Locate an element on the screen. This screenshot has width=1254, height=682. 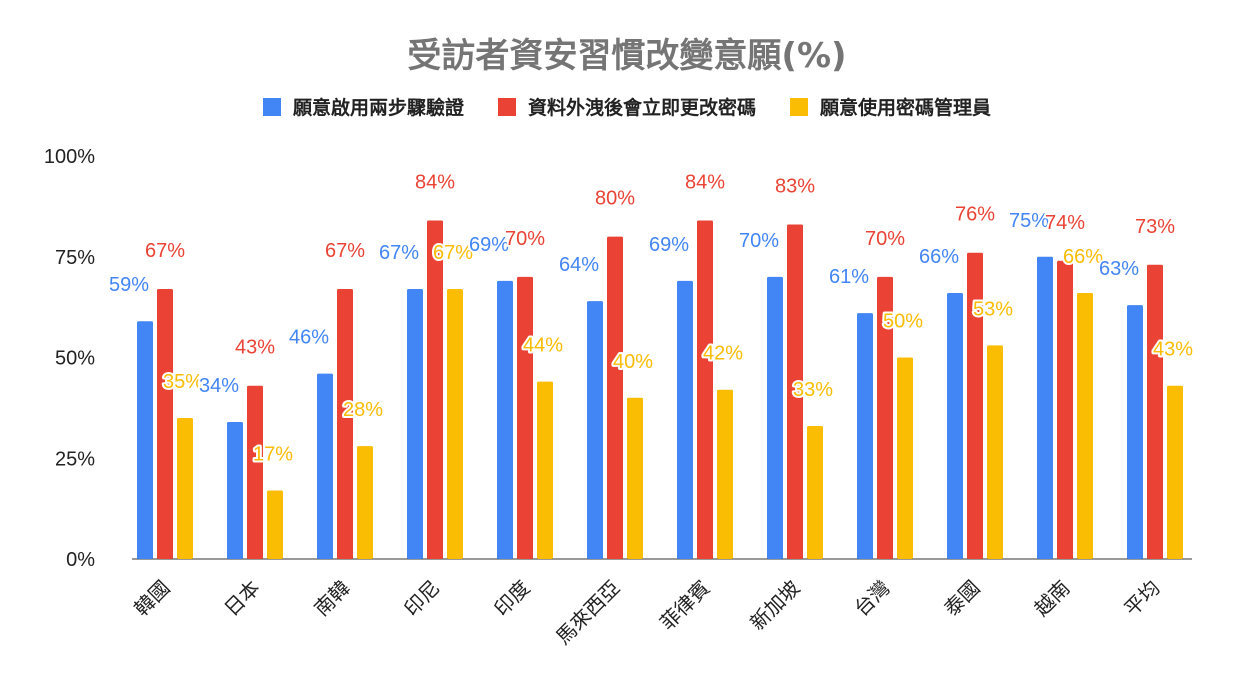
data-label-series-3: 17% is located at coordinates (273, 454).